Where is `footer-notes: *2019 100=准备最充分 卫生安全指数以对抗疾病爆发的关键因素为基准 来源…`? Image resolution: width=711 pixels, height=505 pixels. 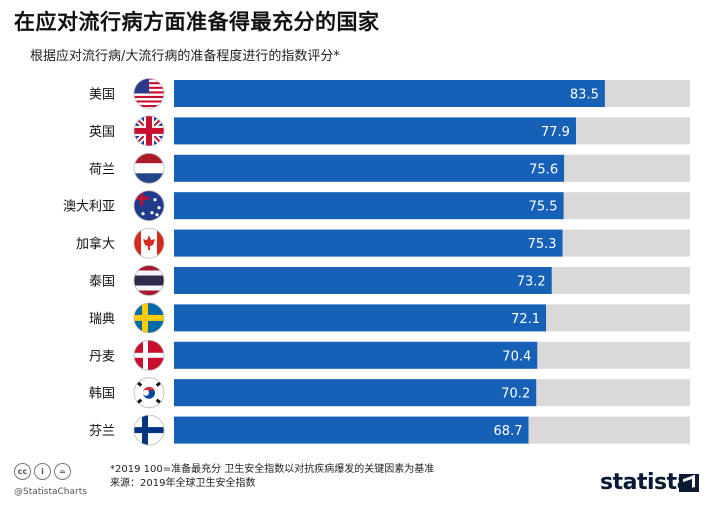 footer-notes: *2019 100=准备最充分 卫生安全指数以对抗疾病爆发的关键因素为基准 来源… is located at coordinates (272, 477).